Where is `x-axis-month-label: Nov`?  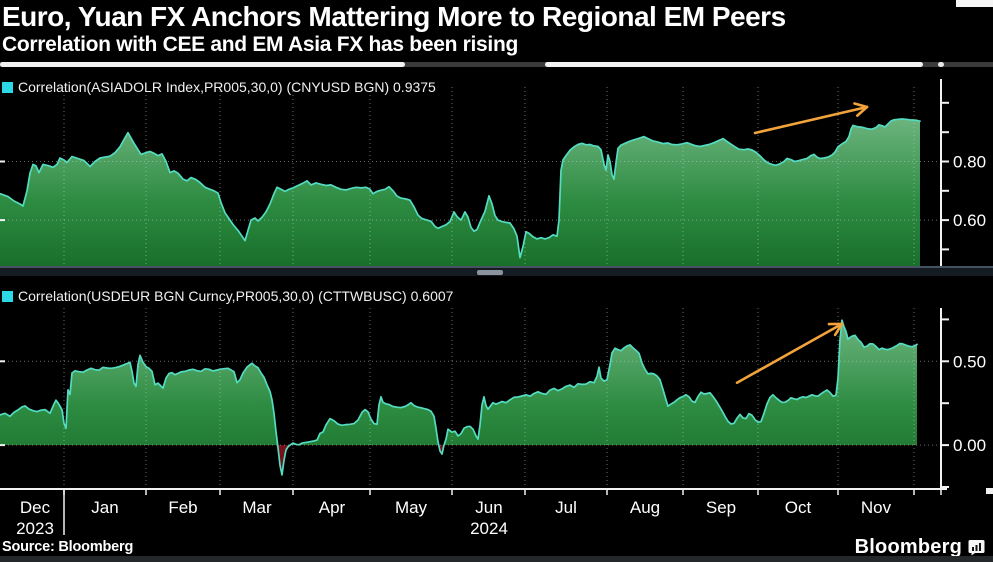 x-axis-month-label: Nov is located at coordinates (876, 507).